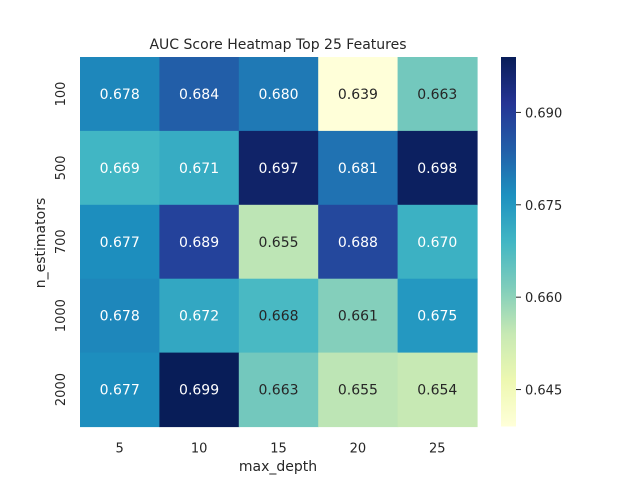  I want to click on cell-value-label: 0.671, so click(199, 169).